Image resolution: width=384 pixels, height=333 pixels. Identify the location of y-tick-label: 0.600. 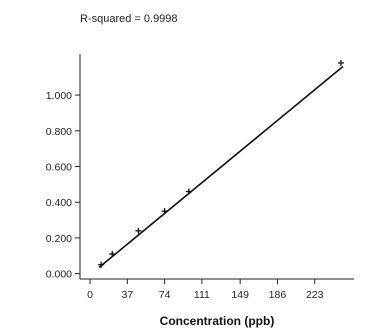
(59, 168).